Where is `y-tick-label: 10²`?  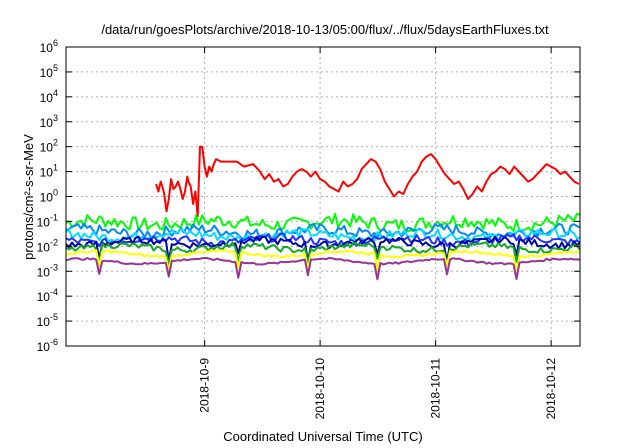 y-tick-label: 10² is located at coordinates (49, 146).